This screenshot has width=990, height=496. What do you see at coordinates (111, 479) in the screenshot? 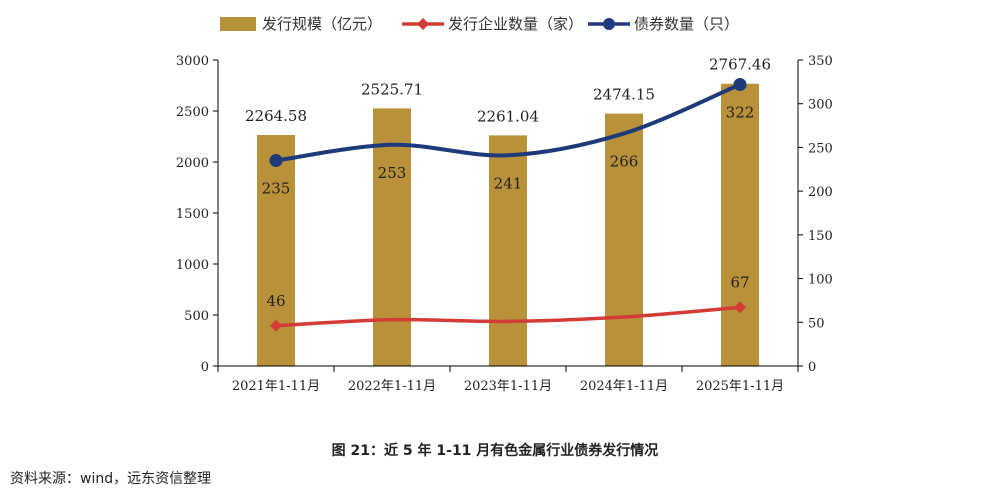
I see `source-note: 资料来源：wind，远东资信整理` at bounding box center [111, 479].